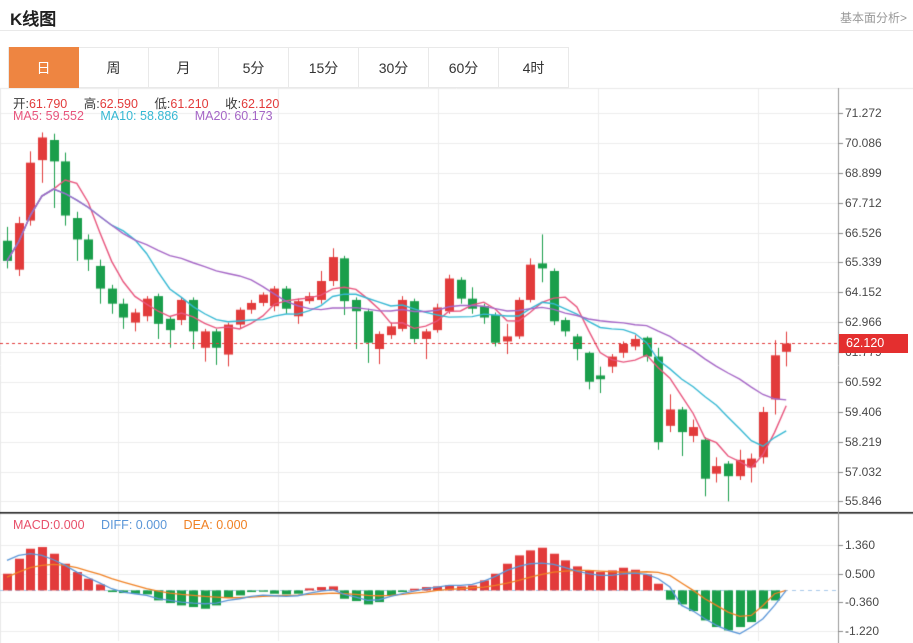  I want to click on y-axis-label: -1.220, so click(862, 631).